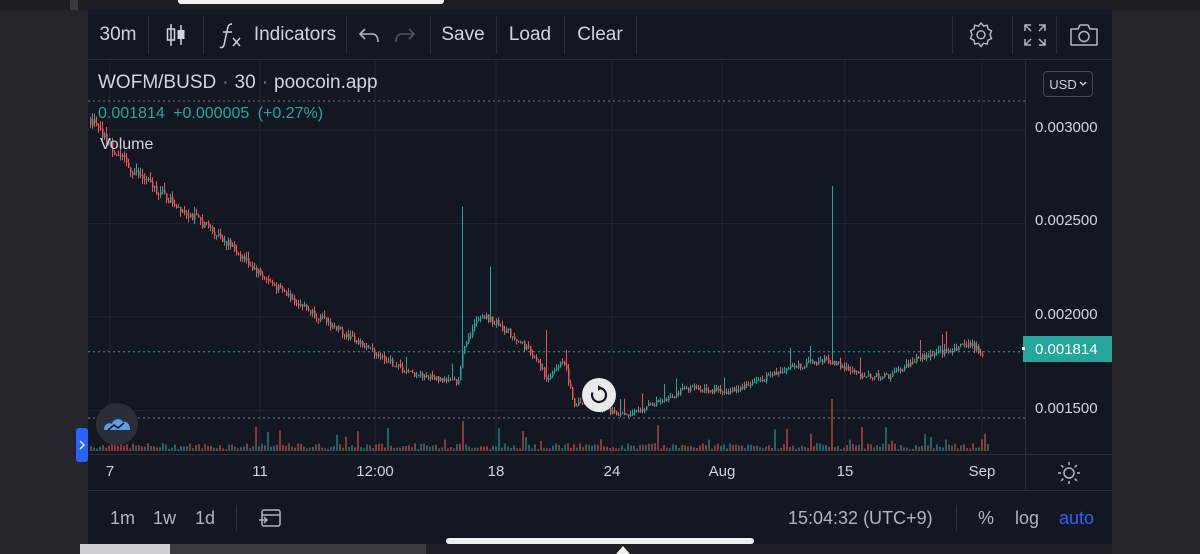  Describe the element at coordinates (530, 35) in the screenshot. I see `load-button: Load` at that location.